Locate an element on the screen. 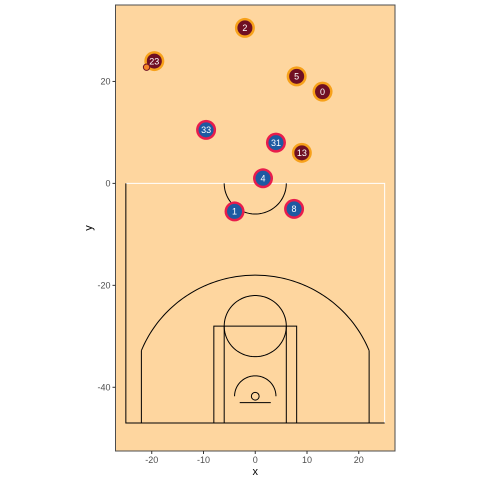  player-number: 4 is located at coordinates (263, 179).